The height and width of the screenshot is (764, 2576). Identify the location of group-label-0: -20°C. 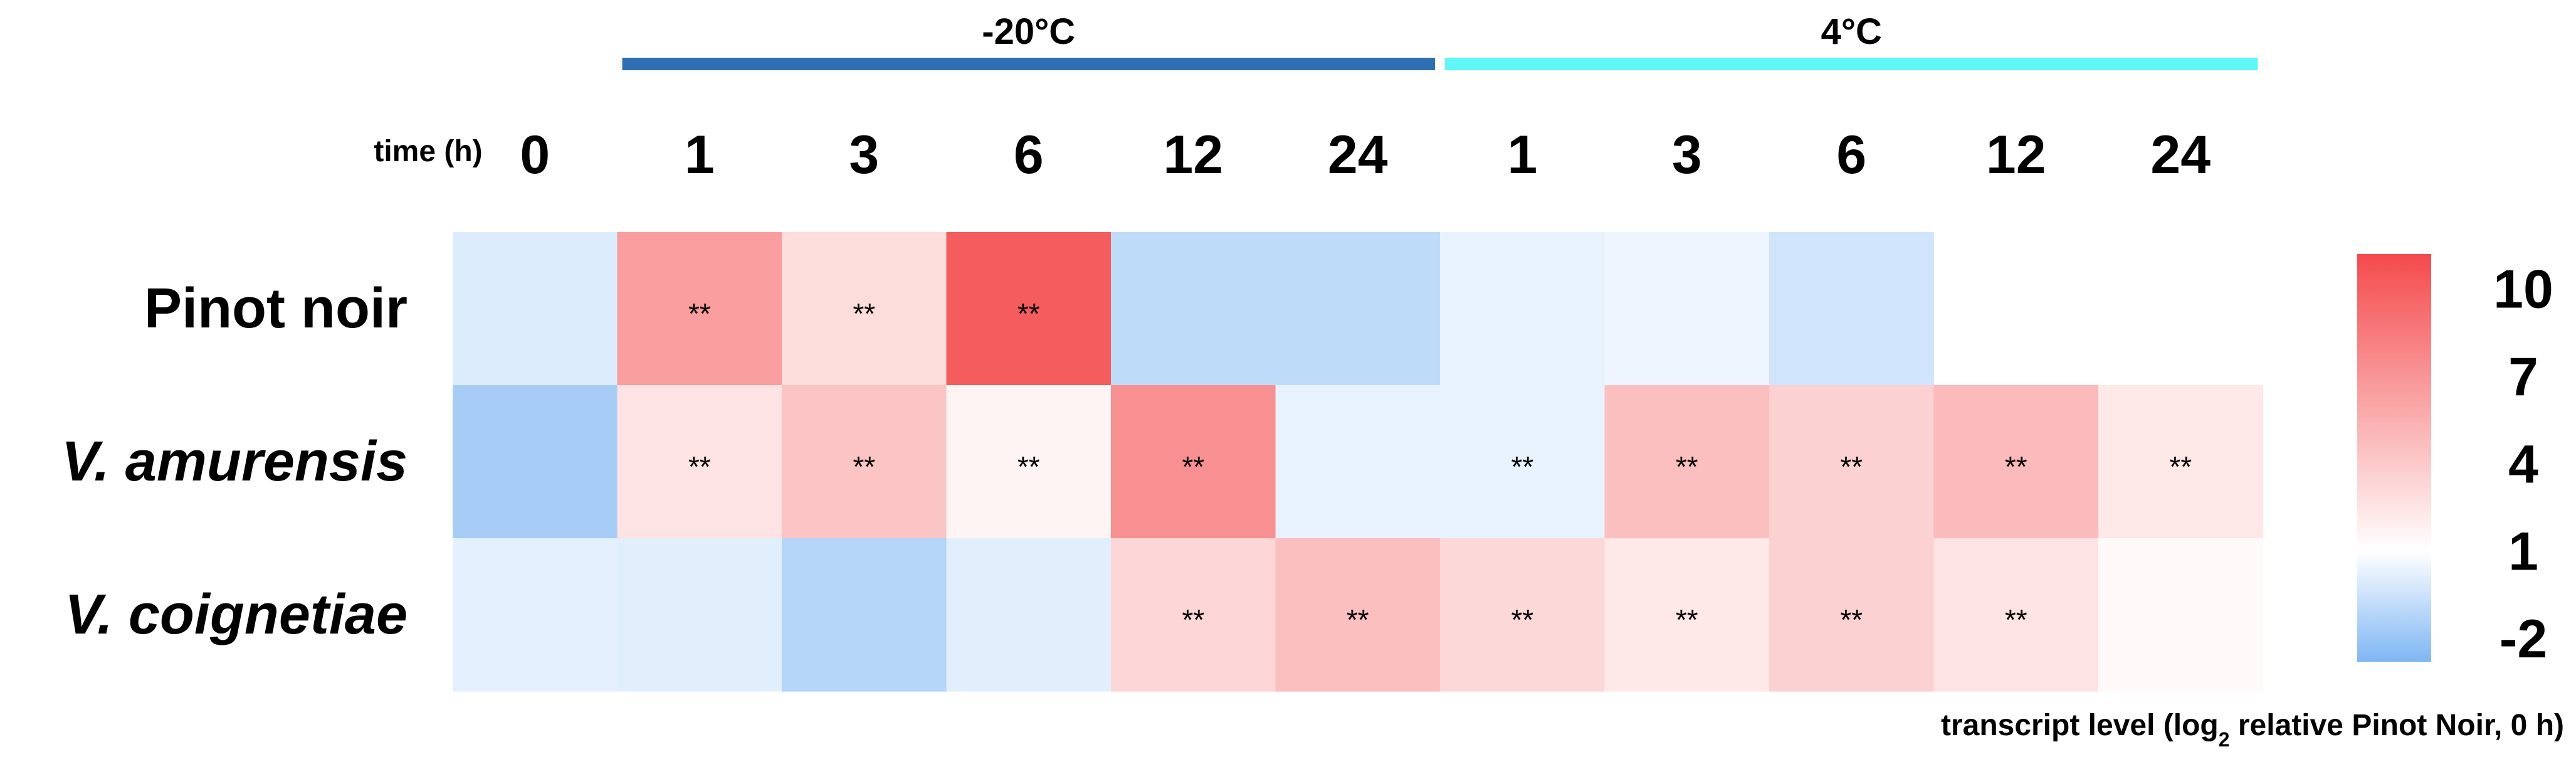
(1028, 31).